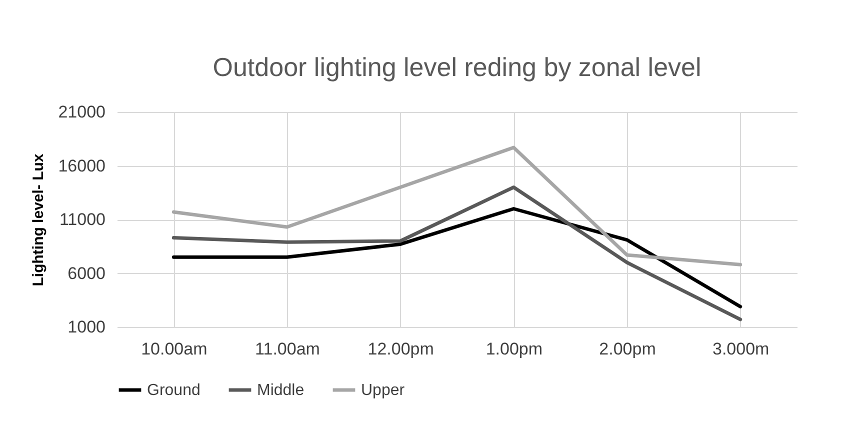  I want to click on y-tick-label: 6000, so click(87, 273).